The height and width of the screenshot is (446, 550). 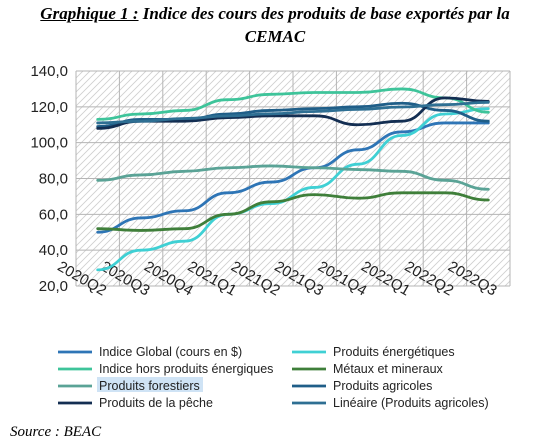 I want to click on y-tick-label: 20,0, so click(x=53, y=286).